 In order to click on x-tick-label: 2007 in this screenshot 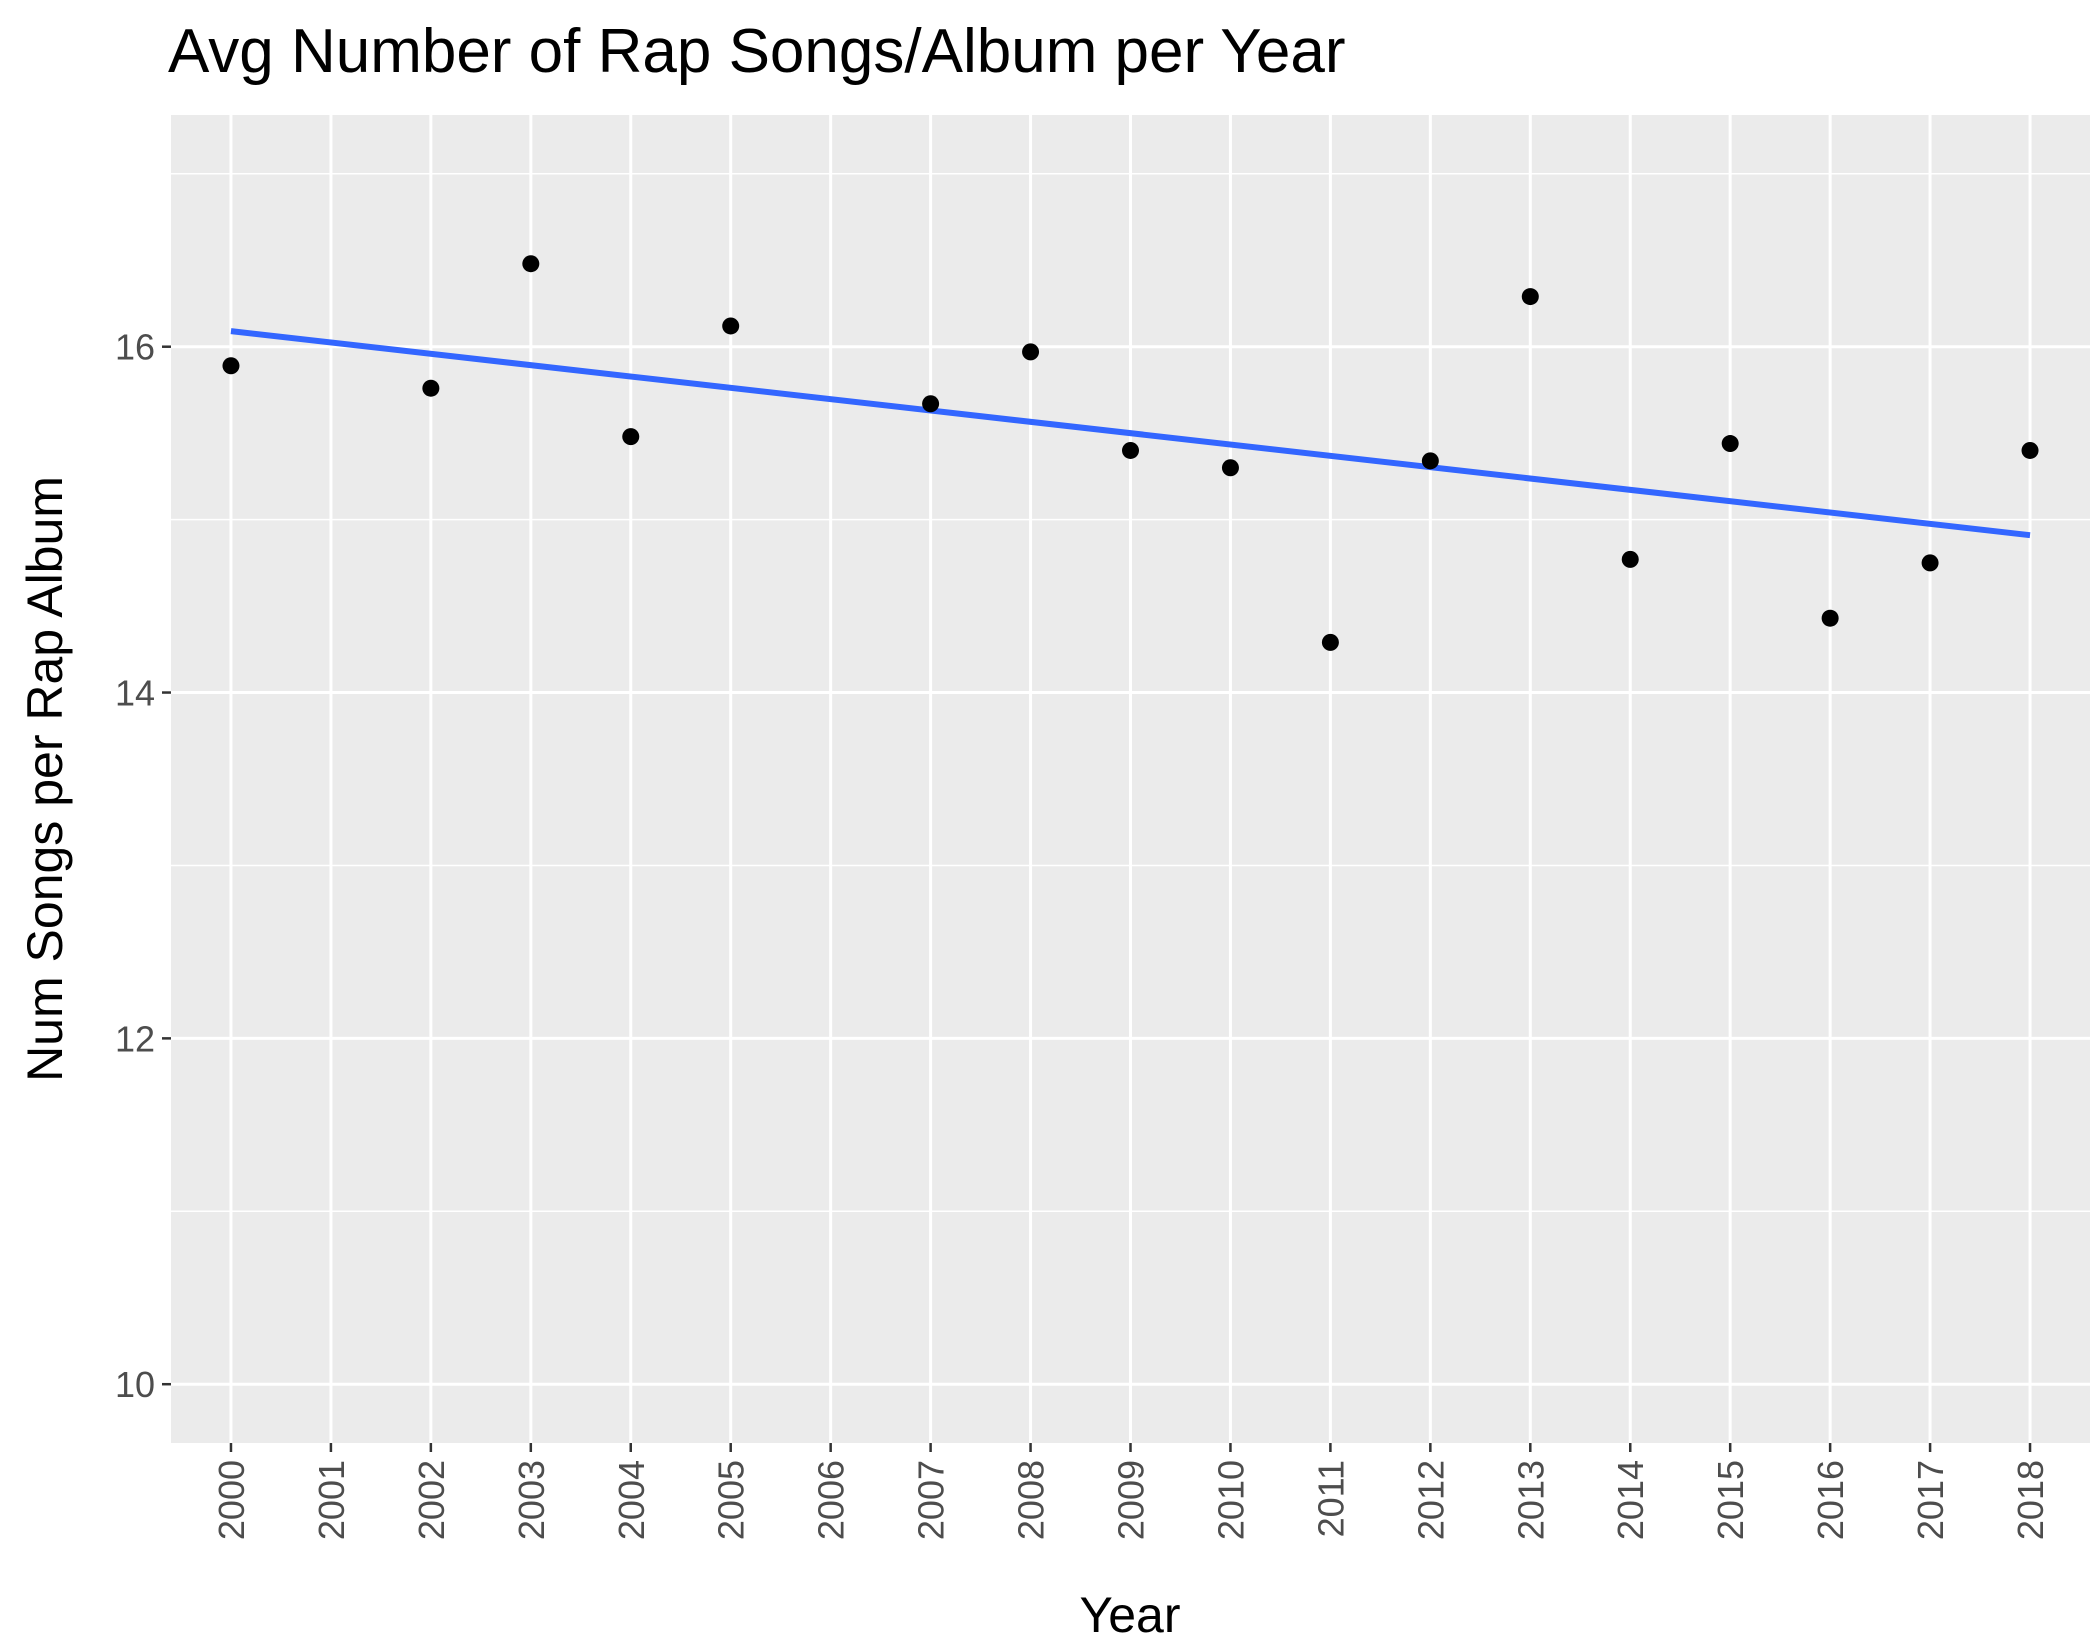, I will do `click(931, 1500)`.